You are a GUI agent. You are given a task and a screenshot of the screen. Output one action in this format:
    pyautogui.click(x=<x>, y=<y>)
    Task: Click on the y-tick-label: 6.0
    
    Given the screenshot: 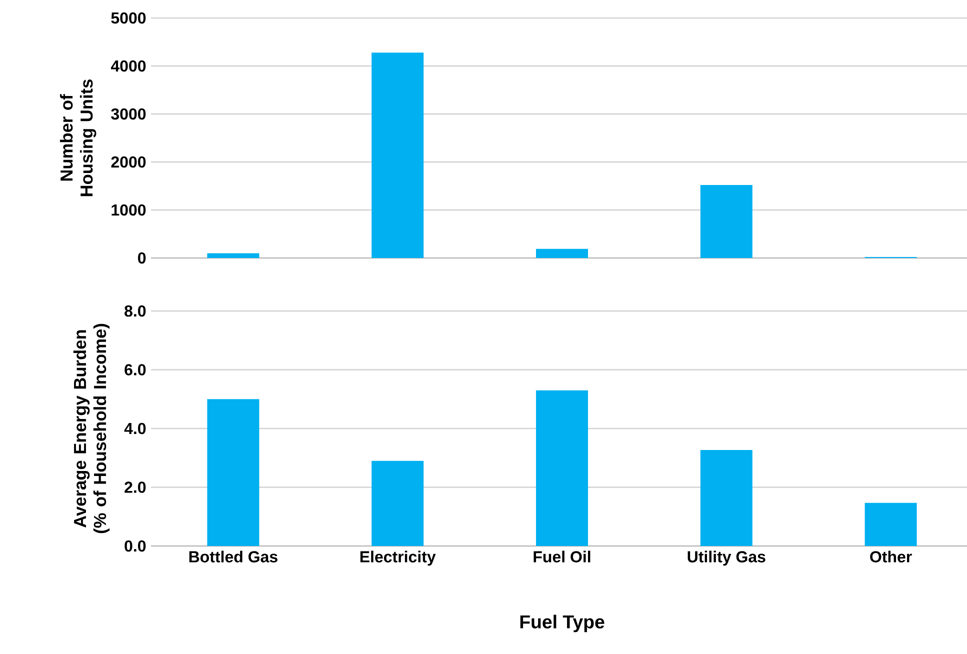 What is the action you would take?
    pyautogui.click(x=135, y=370)
    